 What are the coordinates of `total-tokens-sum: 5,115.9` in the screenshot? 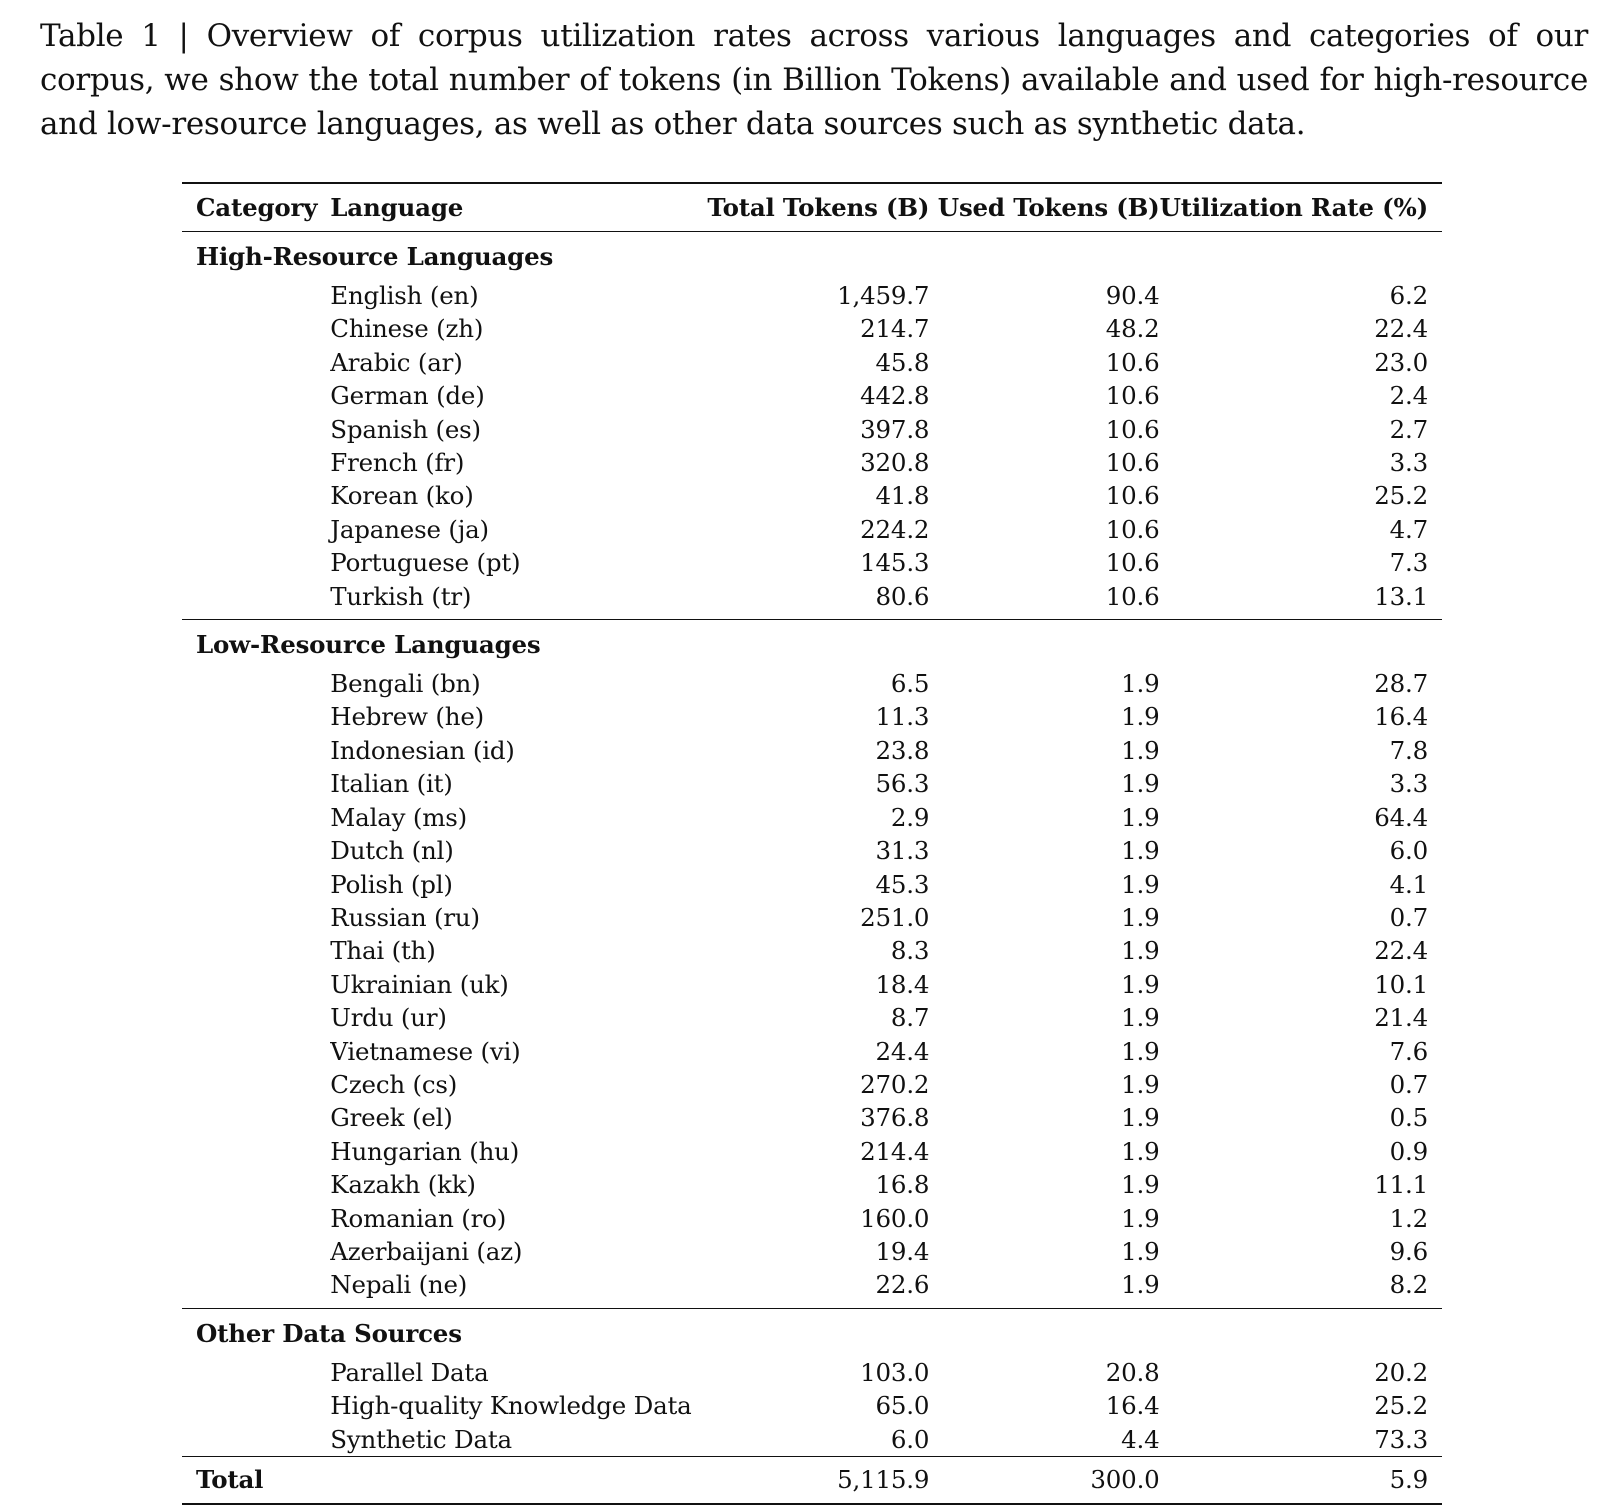 It's located at (883, 1479).